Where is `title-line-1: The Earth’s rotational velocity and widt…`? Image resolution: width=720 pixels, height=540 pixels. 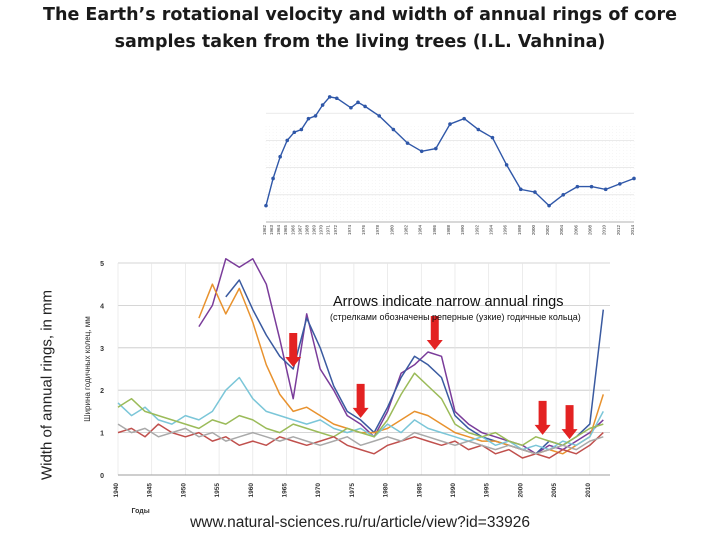
title-line-1: The Earth’s rotational velocity and widt… is located at coordinates (360, 15).